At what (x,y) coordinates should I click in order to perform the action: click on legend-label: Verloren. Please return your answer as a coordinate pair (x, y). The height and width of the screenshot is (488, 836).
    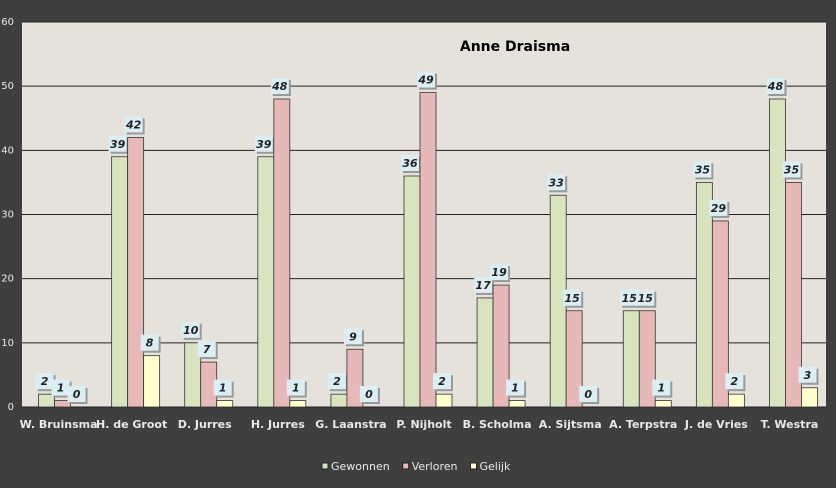
    Looking at the image, I should click on (435, 466).